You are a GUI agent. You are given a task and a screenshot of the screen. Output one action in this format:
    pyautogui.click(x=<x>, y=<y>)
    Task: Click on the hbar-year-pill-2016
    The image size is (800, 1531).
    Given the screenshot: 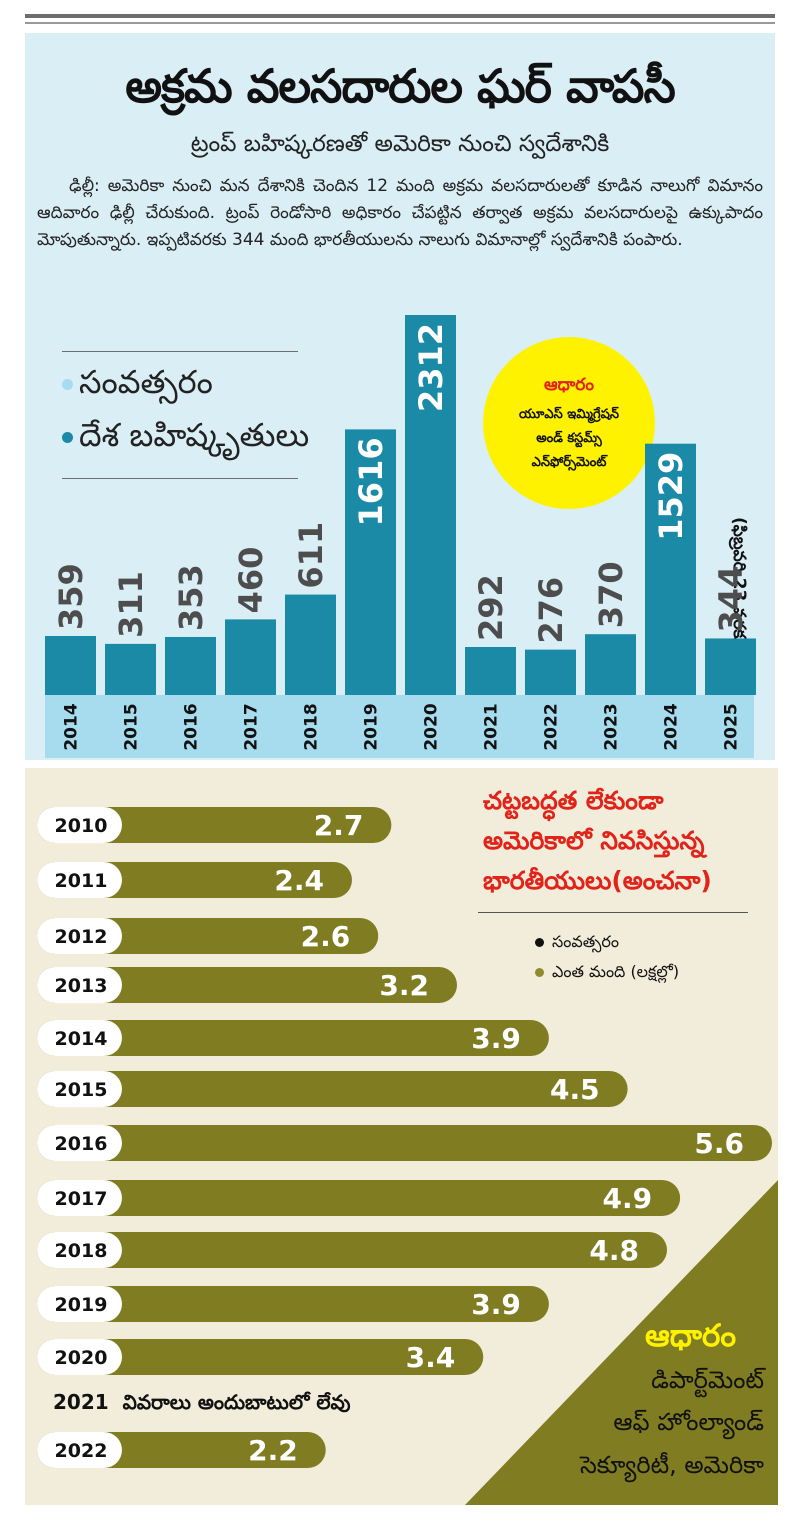 What is the action you would take?
    pyautogui.click(x=79, y=1143)
    